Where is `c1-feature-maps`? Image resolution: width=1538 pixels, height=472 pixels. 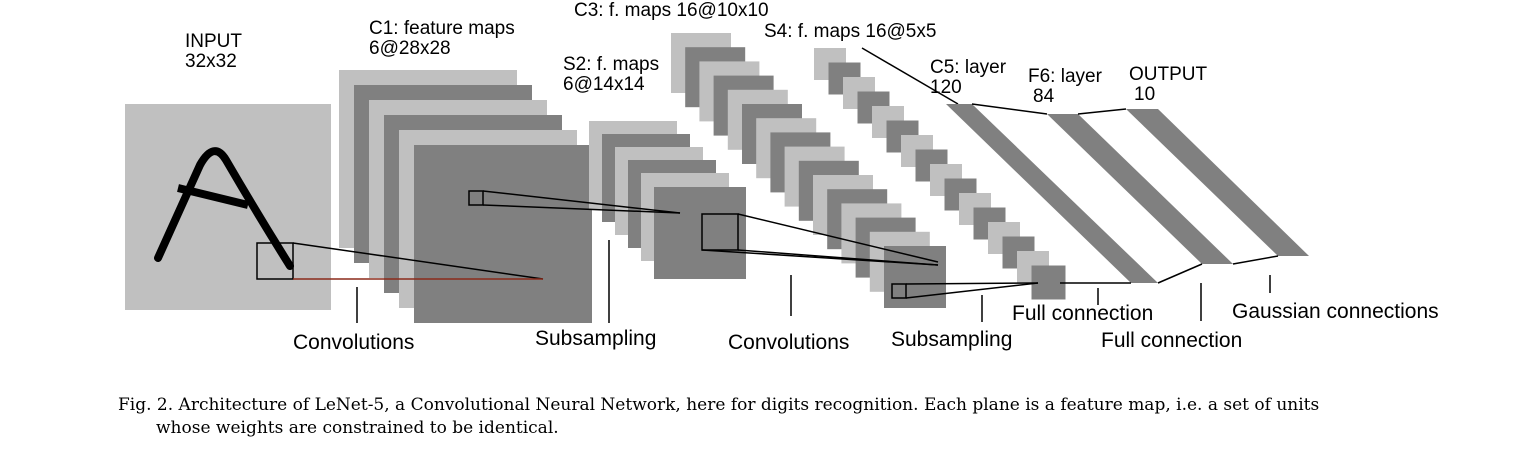
c1-feature-maps is located at coordinates (465, 196).